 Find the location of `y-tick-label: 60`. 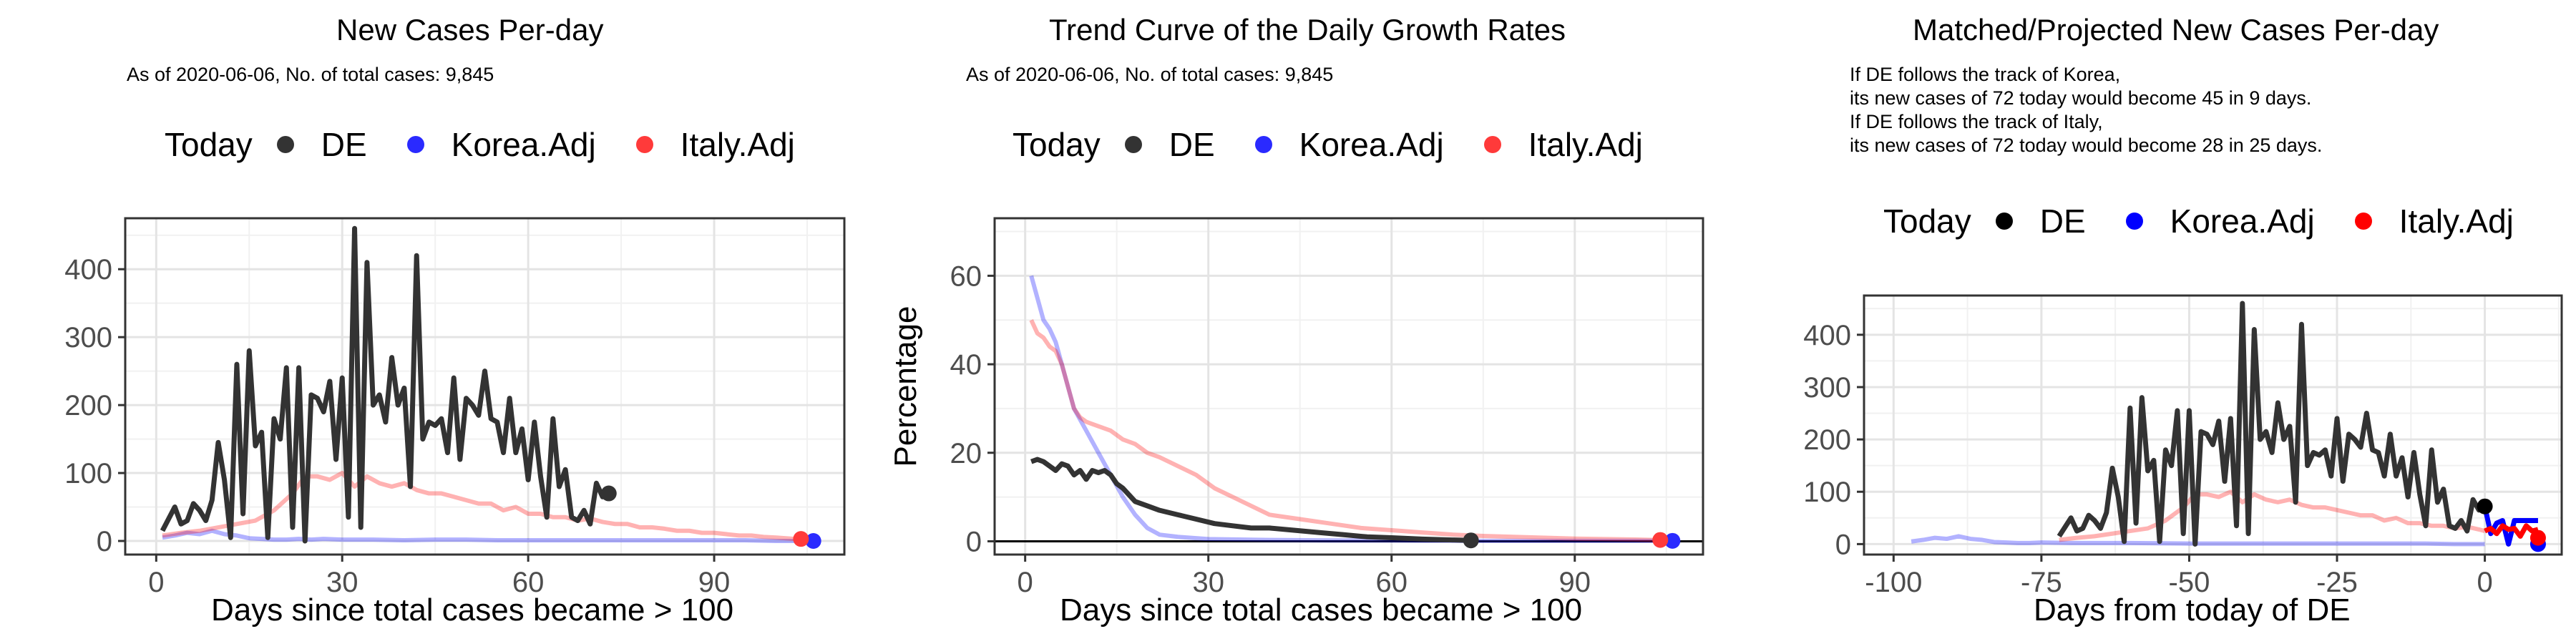

y-tick-label: 60 is located at coordinates (966, 276).